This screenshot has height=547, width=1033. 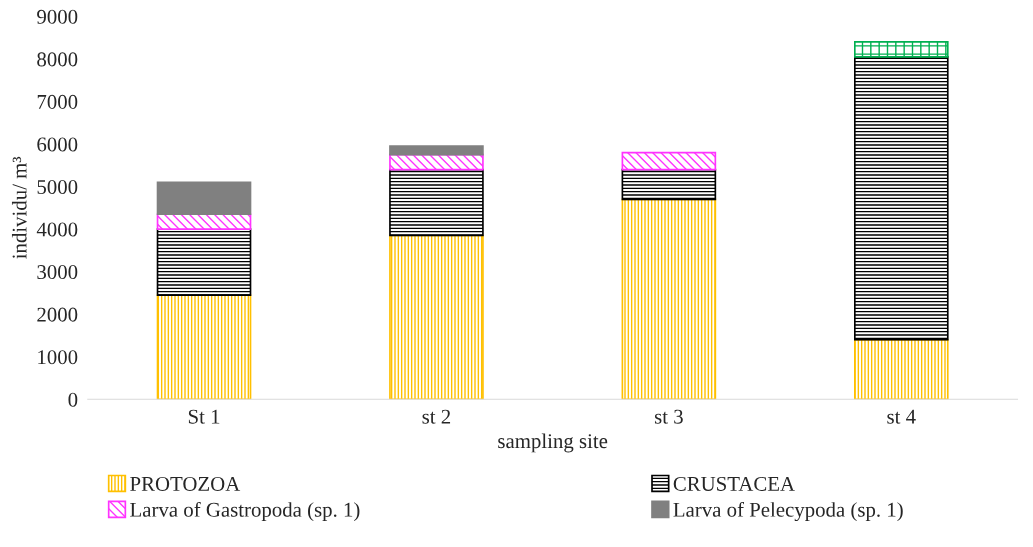 What do you see at coordinates (553, 443) in the screenshot?
I see `x-axis-title: sampling site` at bounding box center [553, 443].